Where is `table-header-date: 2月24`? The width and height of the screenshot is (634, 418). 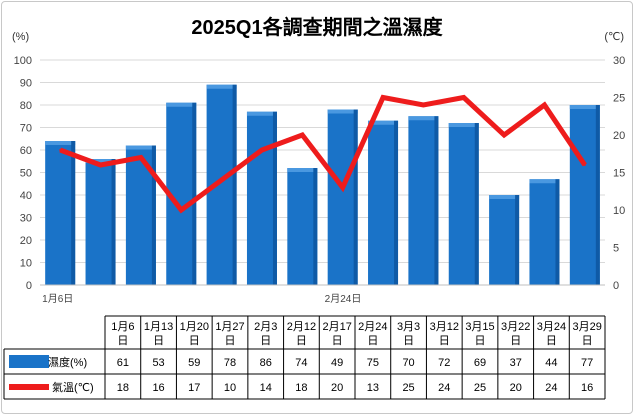
table-header-date: 2月24 is located at coordinates (372, 327).